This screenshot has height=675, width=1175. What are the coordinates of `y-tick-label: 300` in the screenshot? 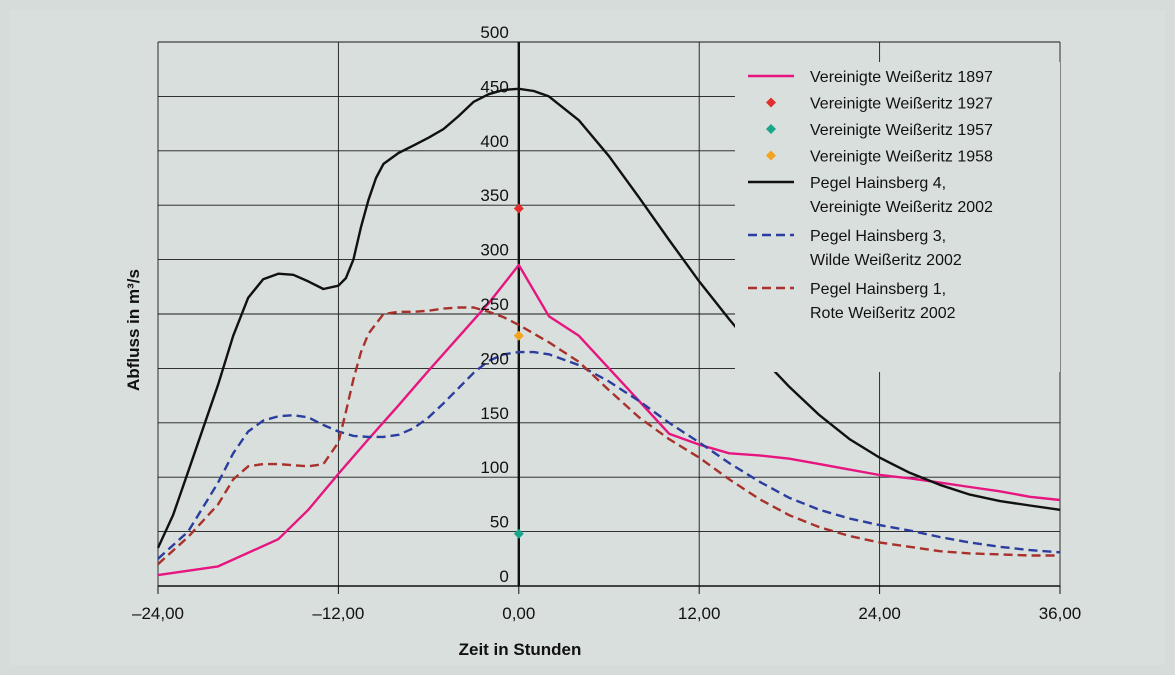 It's located at (494, 250).